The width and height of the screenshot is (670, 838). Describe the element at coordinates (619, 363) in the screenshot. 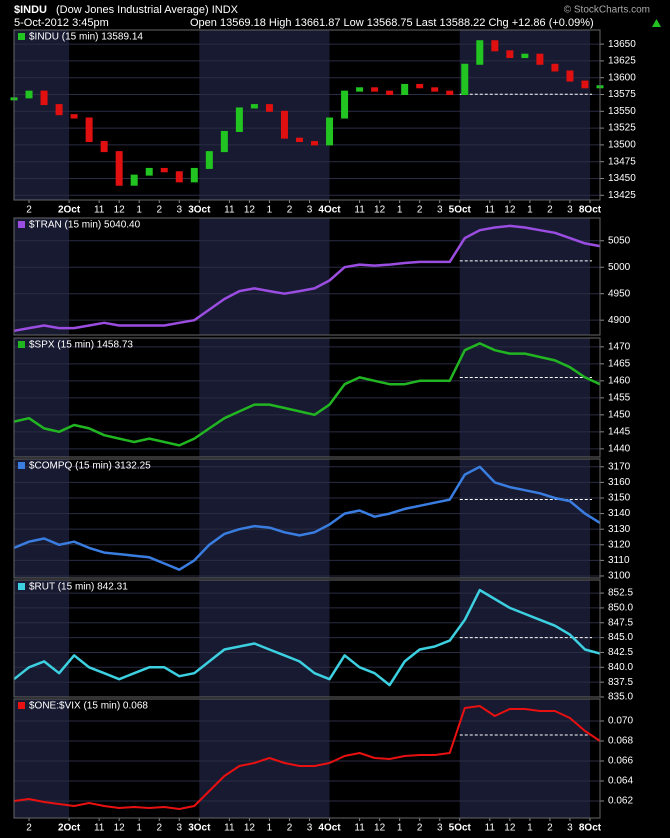

I see `y-tick-label: 1465` at that location.